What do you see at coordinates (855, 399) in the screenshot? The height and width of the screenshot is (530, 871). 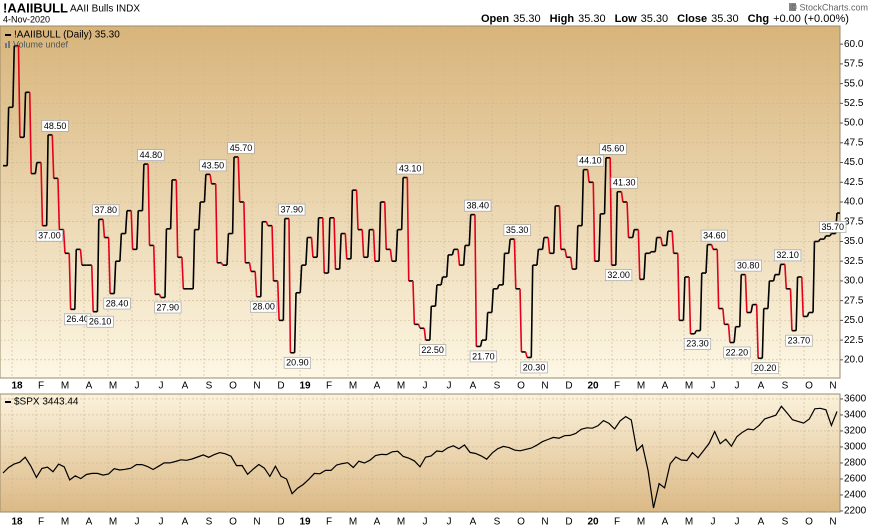 I see `y-tick-label: 3600` at bounding box center [855, 399].